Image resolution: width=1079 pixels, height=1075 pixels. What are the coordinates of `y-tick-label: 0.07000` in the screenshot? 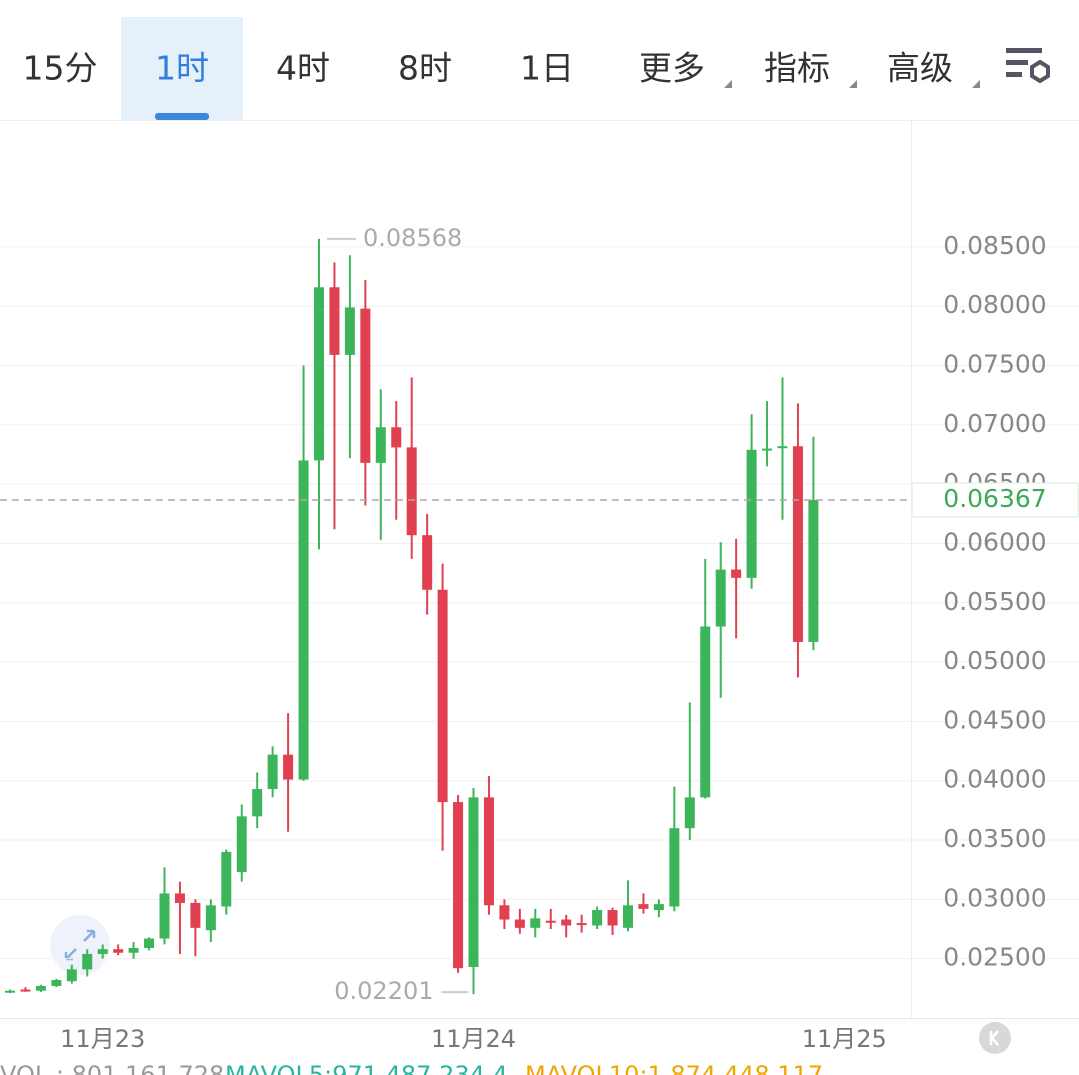 It's located at (994, 423).